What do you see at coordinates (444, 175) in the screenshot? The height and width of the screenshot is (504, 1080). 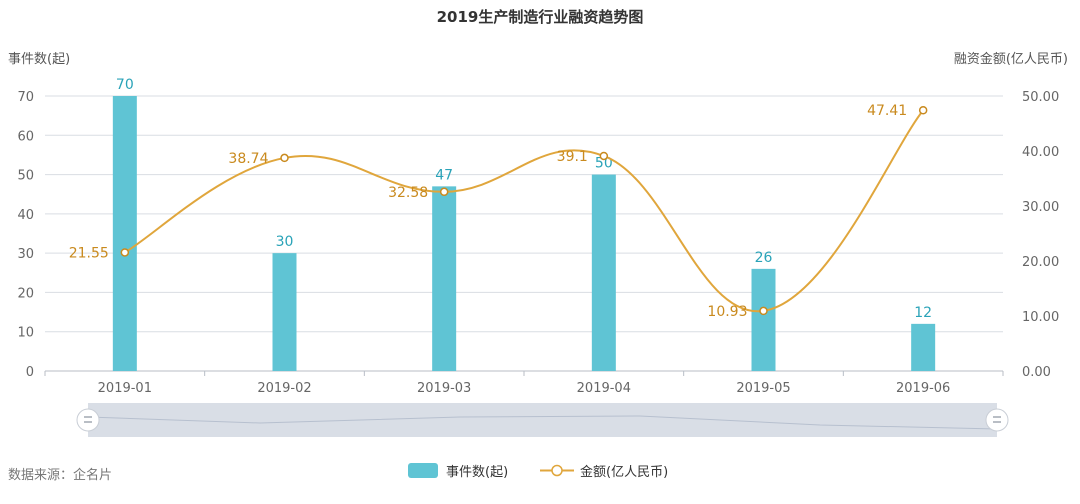 I see `bar-value-label: 47` at bounding box center [444, 175].